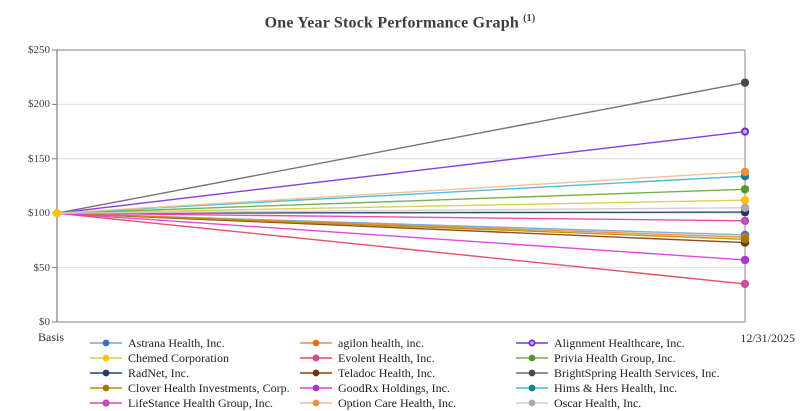  Describe the element at coordinates (44, 322) in the screenshot. I see `y-axis-tick-label: $0` at that location.